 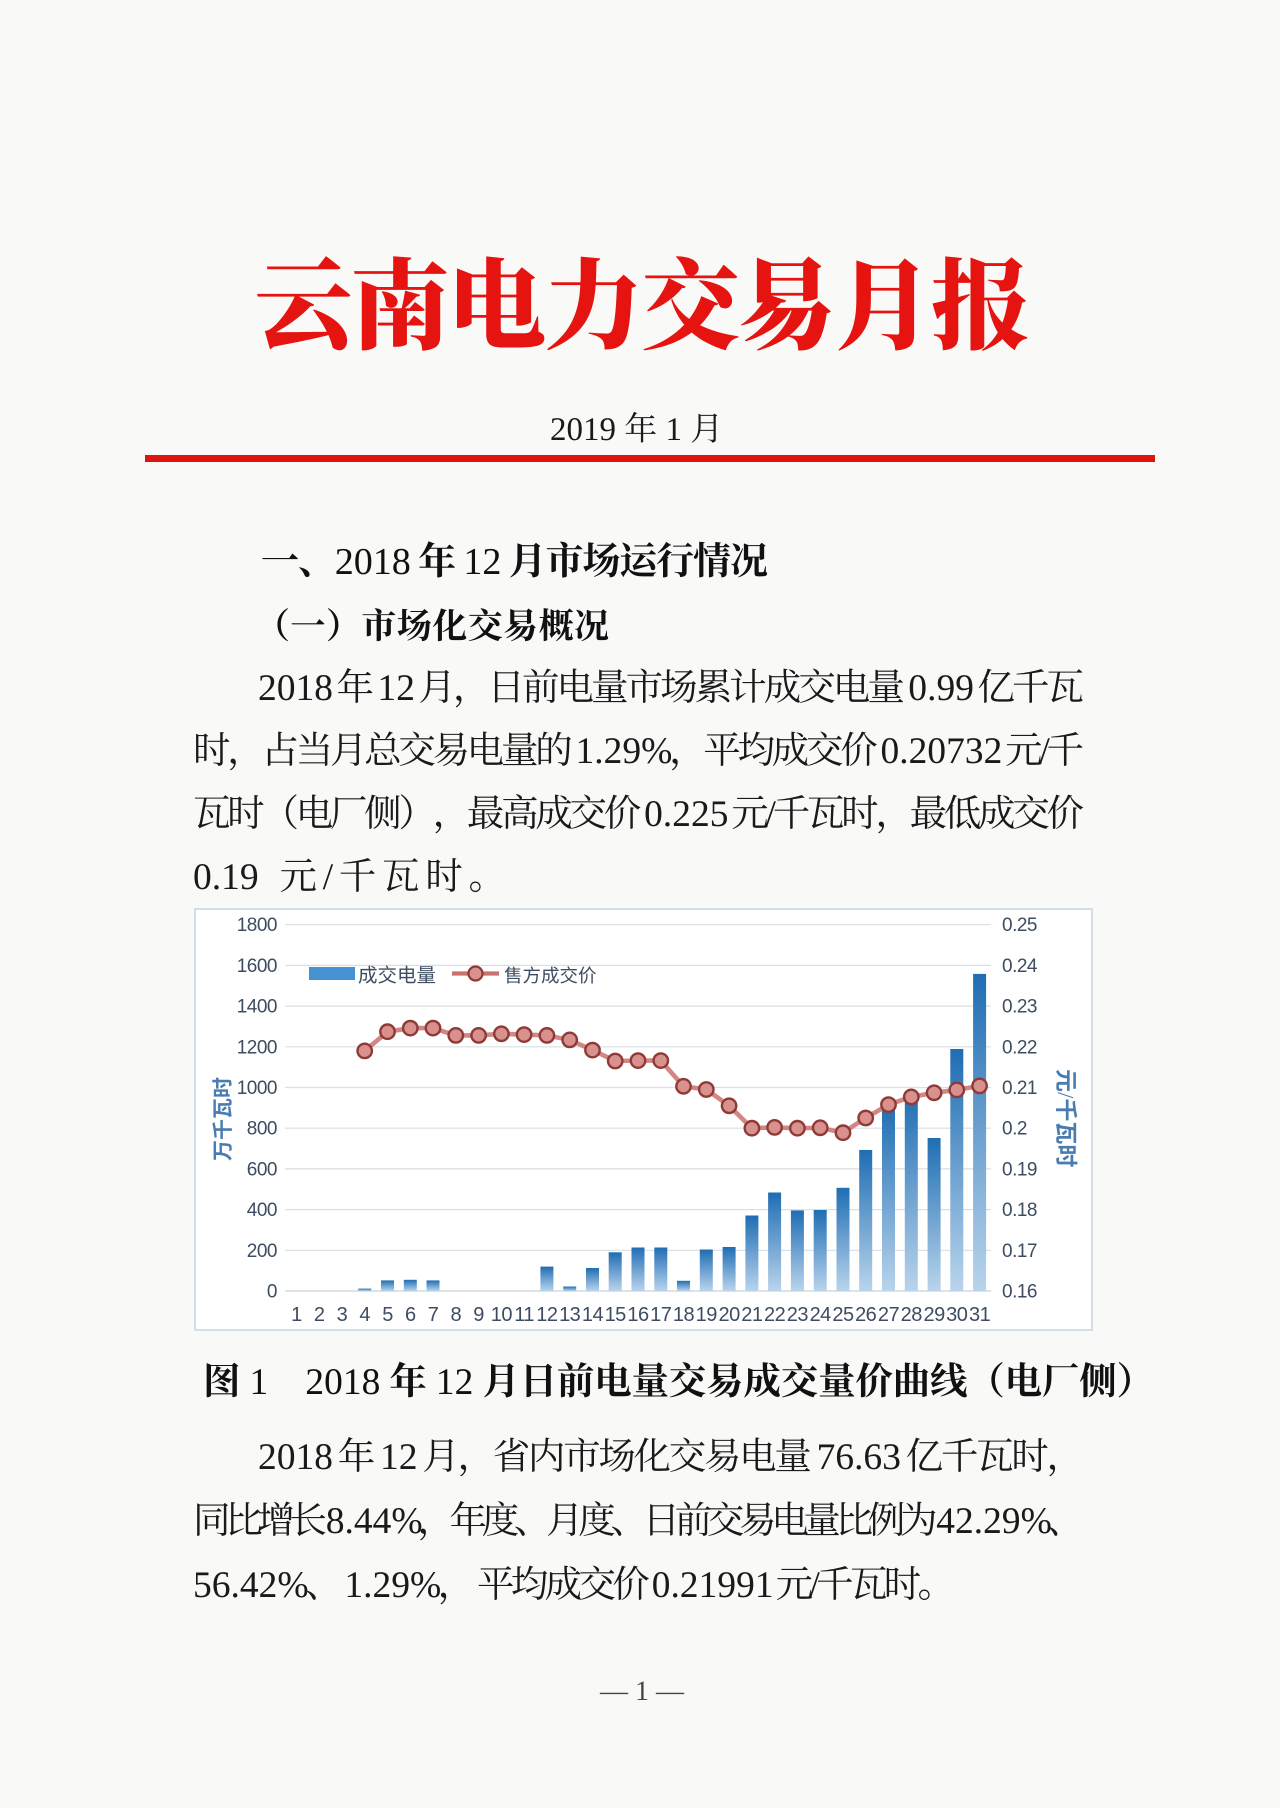 What do you see at coordinates (638, 1315) in the screenshot?
I see `svg-text: 16` at bounding box center [638, 1315].